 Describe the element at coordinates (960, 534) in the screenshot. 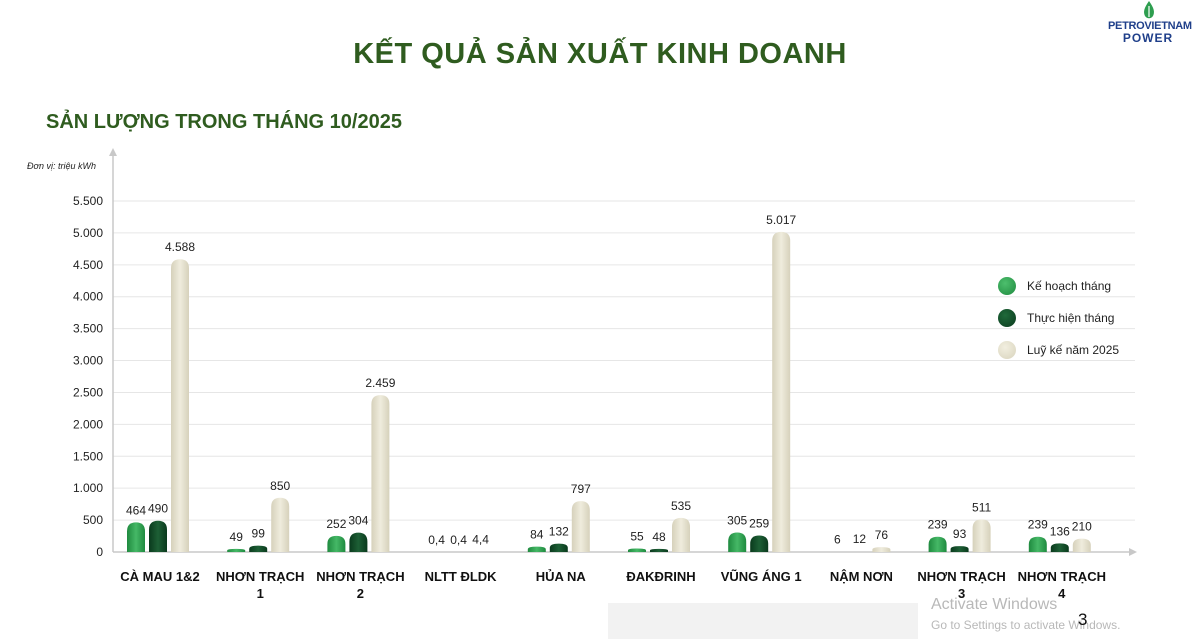

I see `data-label: 93` at that location.